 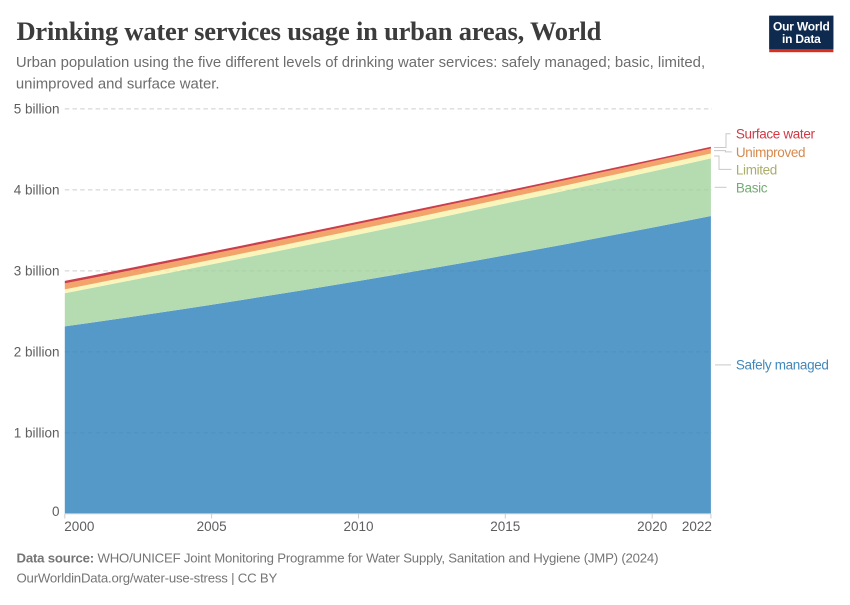 What do you see at coordinates (37, 190) in the screenshot?
I see `svg-text: 4 billion` at bounding box center [37, 190].